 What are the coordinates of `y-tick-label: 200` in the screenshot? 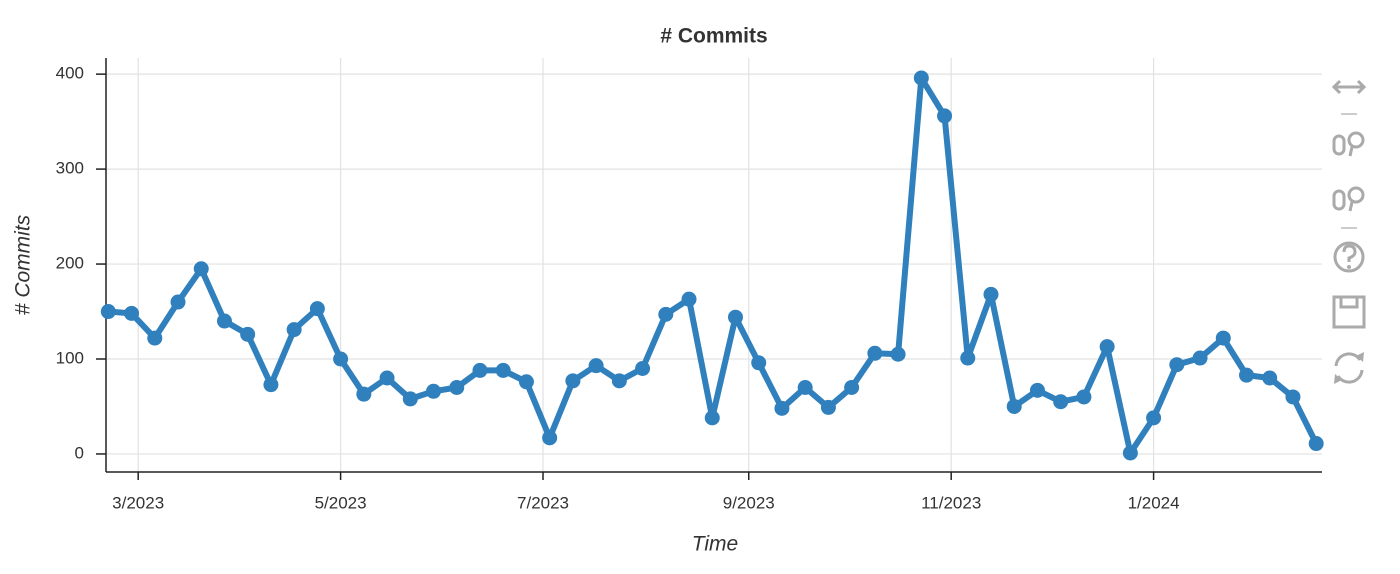 It's located at (70, 263).